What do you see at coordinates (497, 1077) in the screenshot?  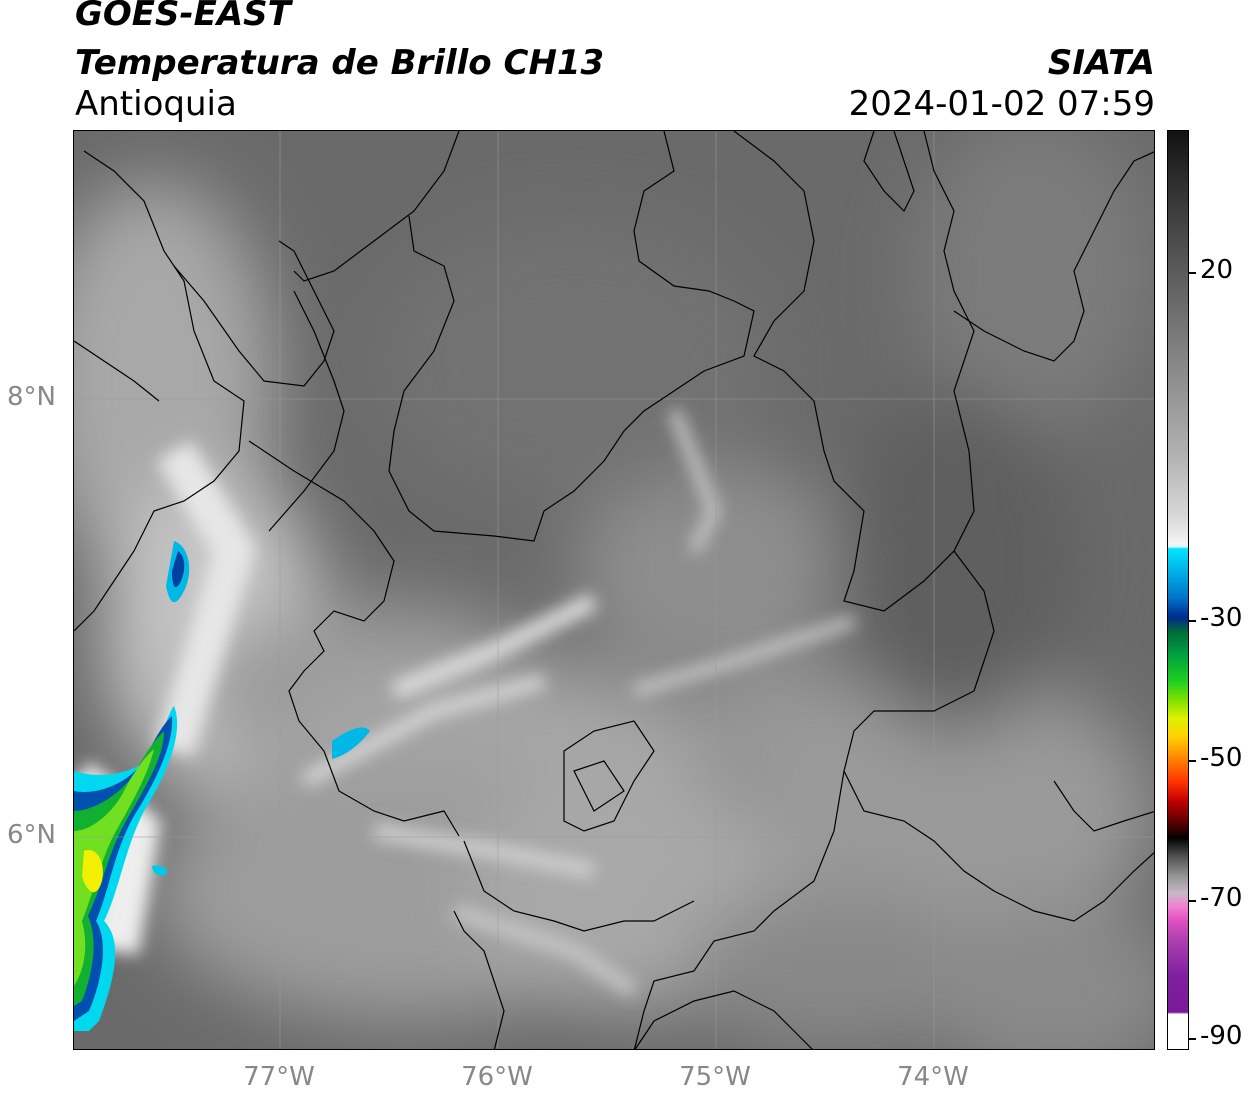 I see `lon-label-76W: 76°W` at bounding box center [497, 1077].